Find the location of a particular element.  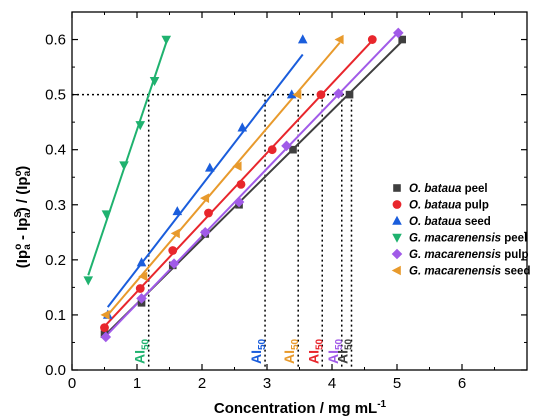

y-tick-label: 0.2 is located at coordinates (55, 260).